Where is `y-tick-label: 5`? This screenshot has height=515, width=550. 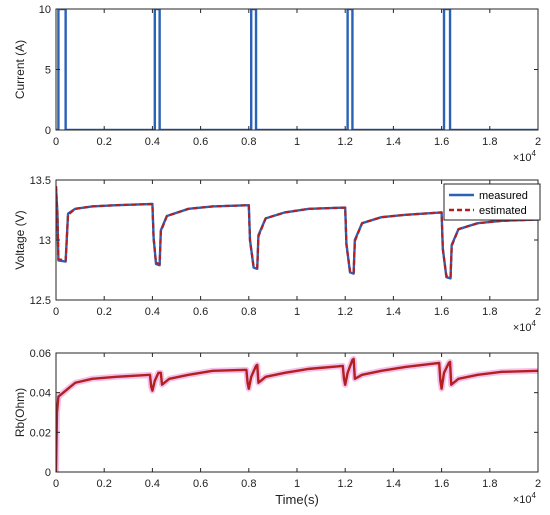 y-tick-label: 5 is located at coordinates (48, 71).